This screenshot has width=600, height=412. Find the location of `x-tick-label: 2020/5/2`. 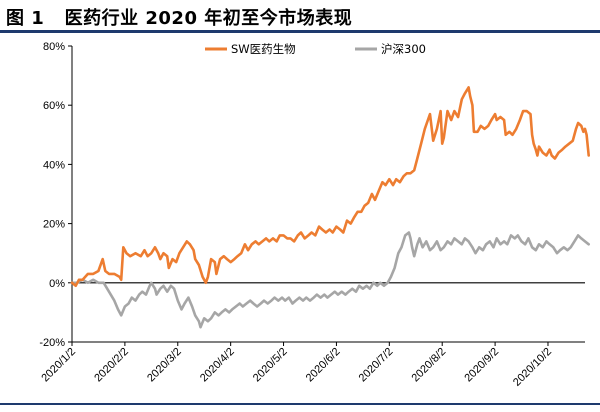

x-tick-label: 2020/5/2 is located at coordinates (270, 365).